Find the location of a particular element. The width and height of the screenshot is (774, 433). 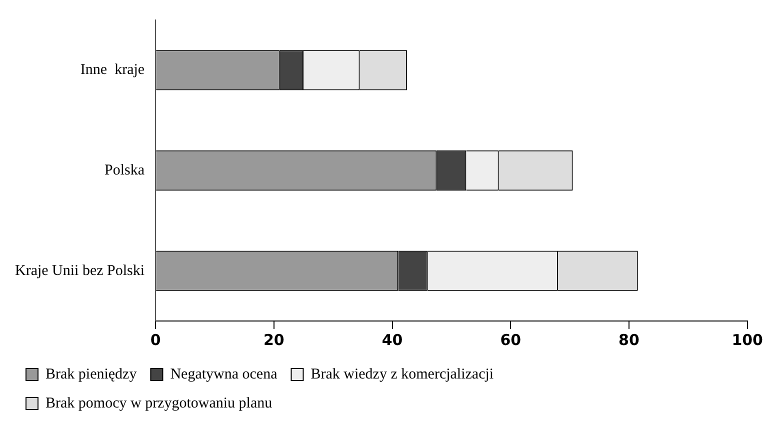

x-tick-label: 0 is located at coordinates (155, 339).